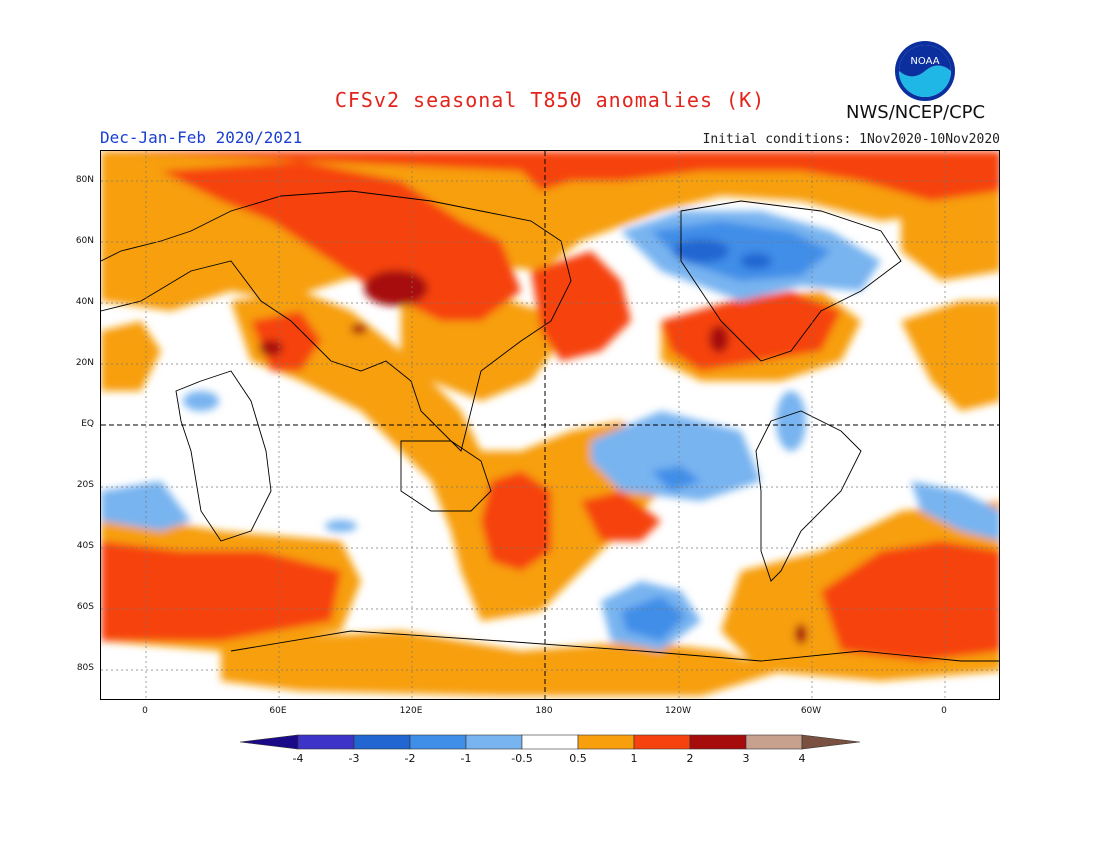 This screenshot has height=850, width=1100. I want to click on initial-conditions-label: Initial conditions: 1Nov2020-10Nov2020, so click(851, 139).